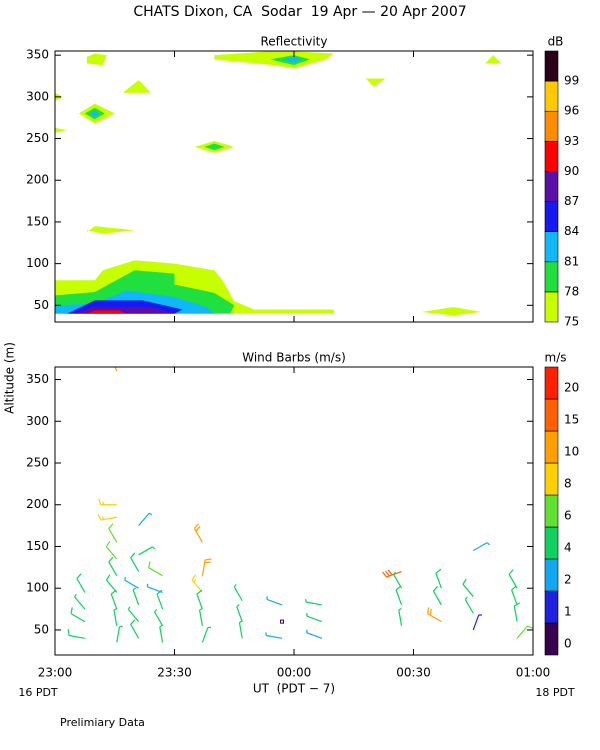 Image resolution: width=600 pixels, height=750 pixels. What do you see at coordinates (174, 673) in the screenshot?
I see `x-tick-label: 23:30` at bounding box center [174, 673].